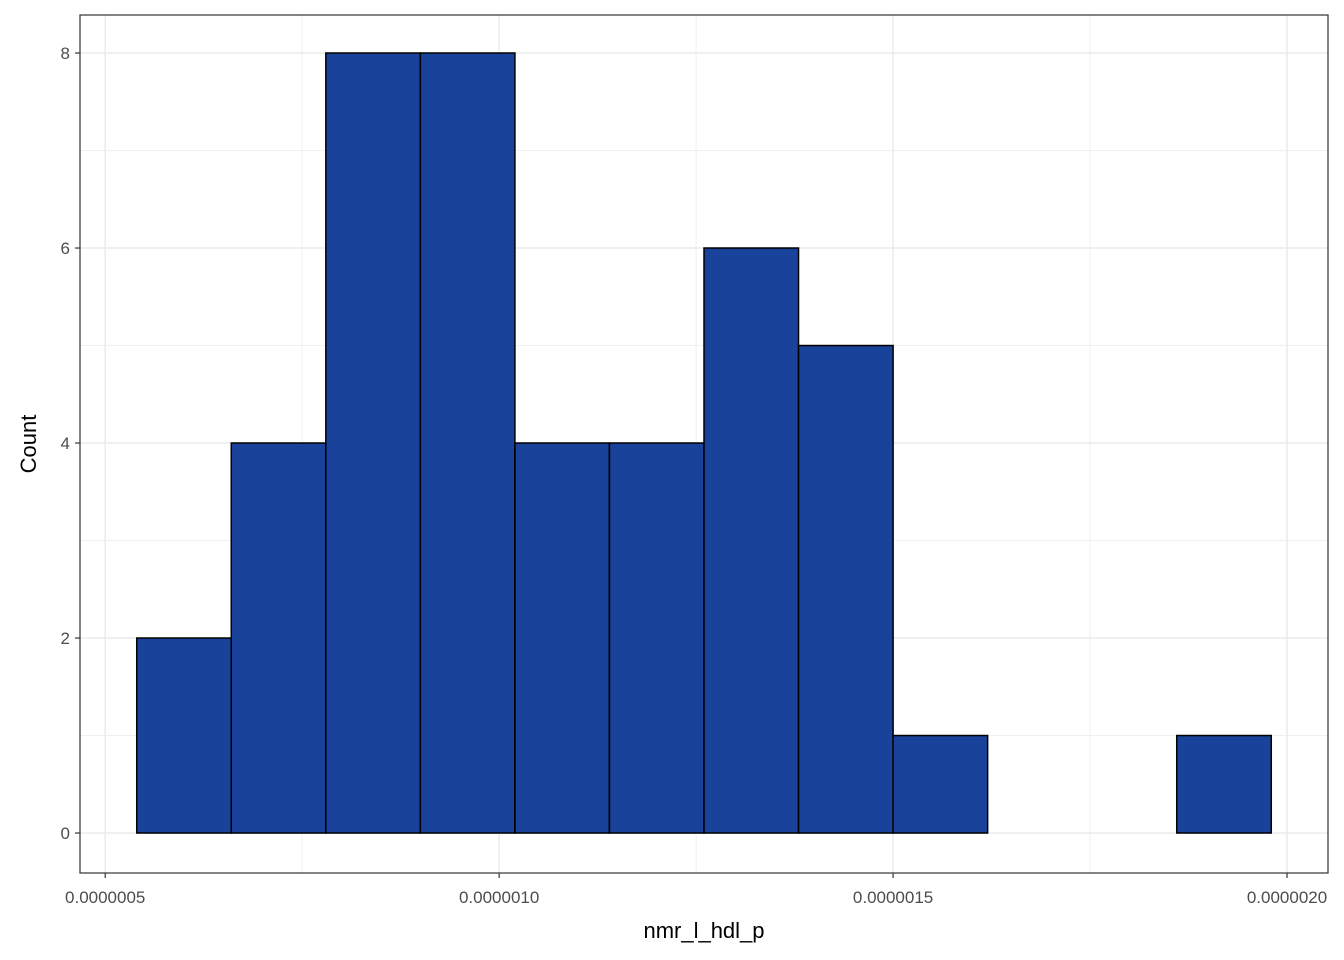  Describe the element at coordinates (65, 443) in the screenshot. I see `y-tick-label: 4` at that location.